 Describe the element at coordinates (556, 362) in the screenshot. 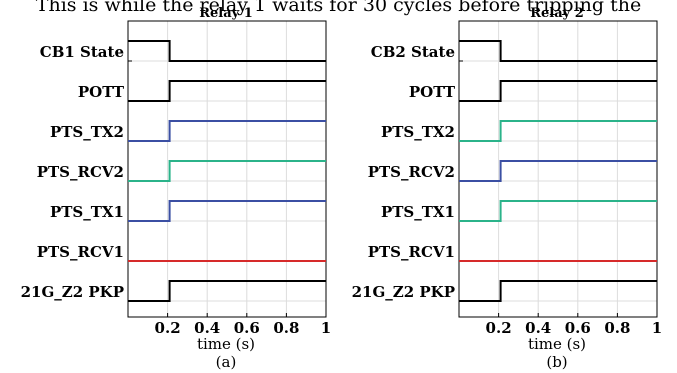

I see `panel2-caption: (b)` at that location.